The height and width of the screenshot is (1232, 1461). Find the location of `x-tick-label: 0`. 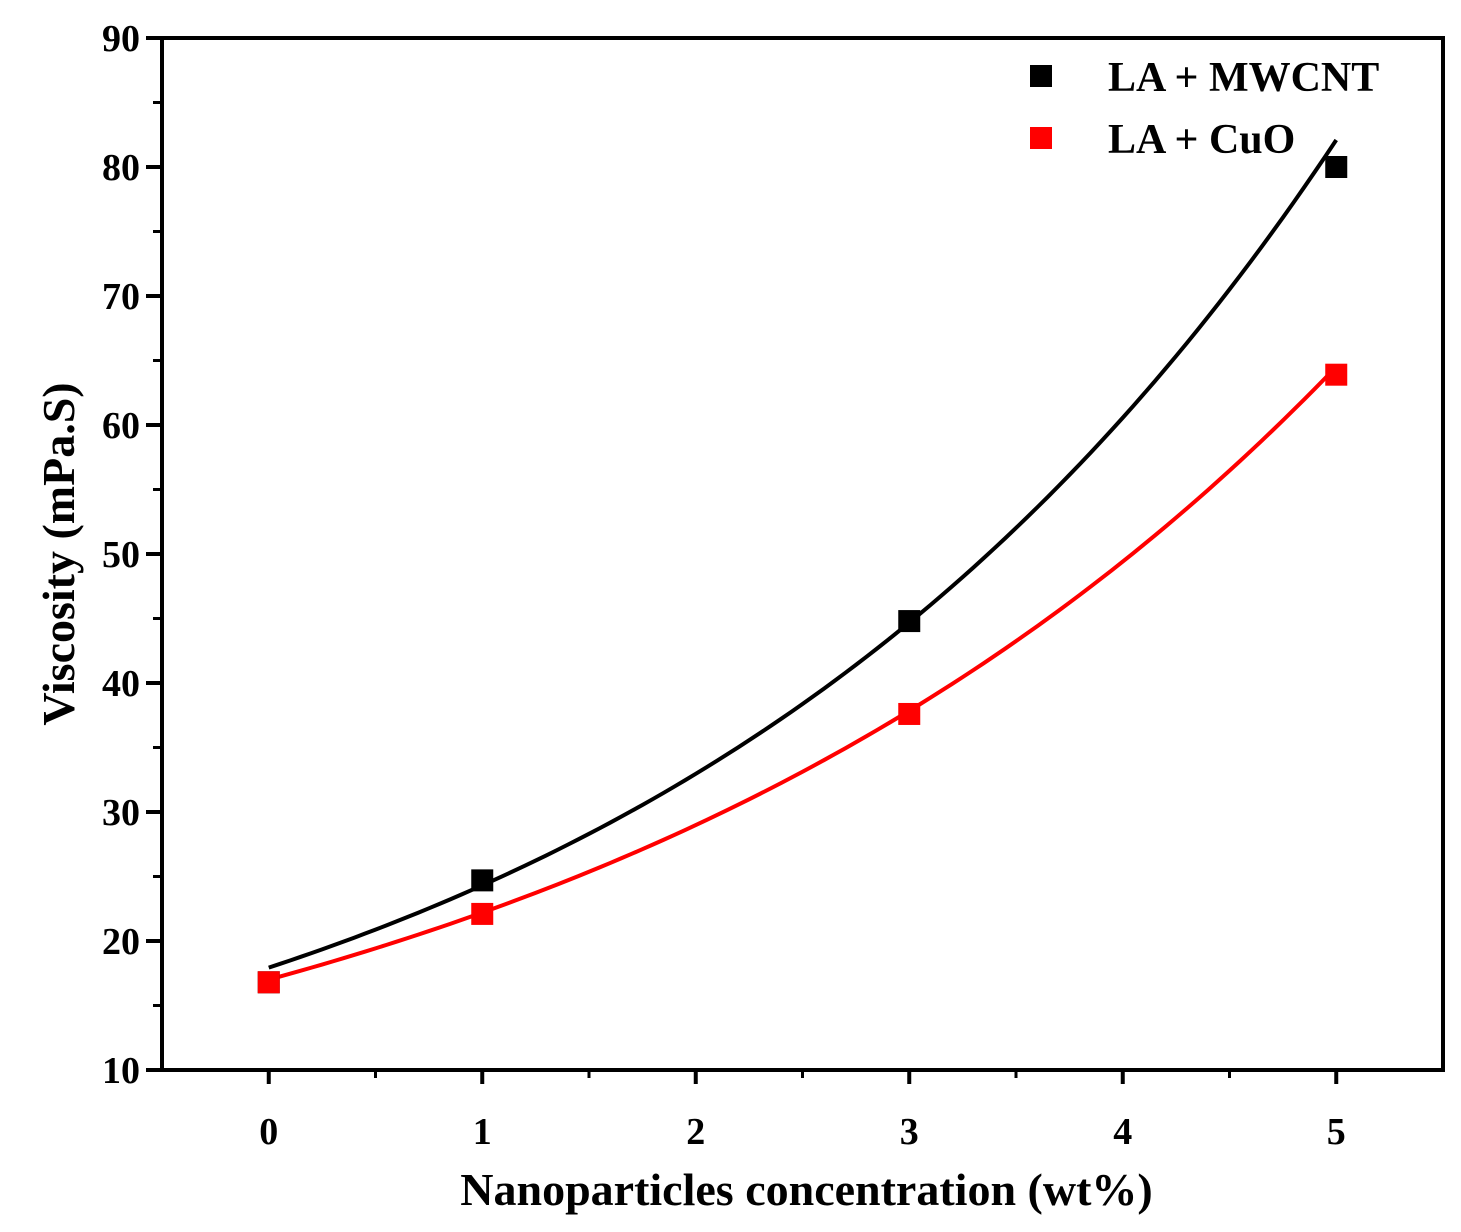

x-tick-label: 0 is located at coordinates (268, 1132).